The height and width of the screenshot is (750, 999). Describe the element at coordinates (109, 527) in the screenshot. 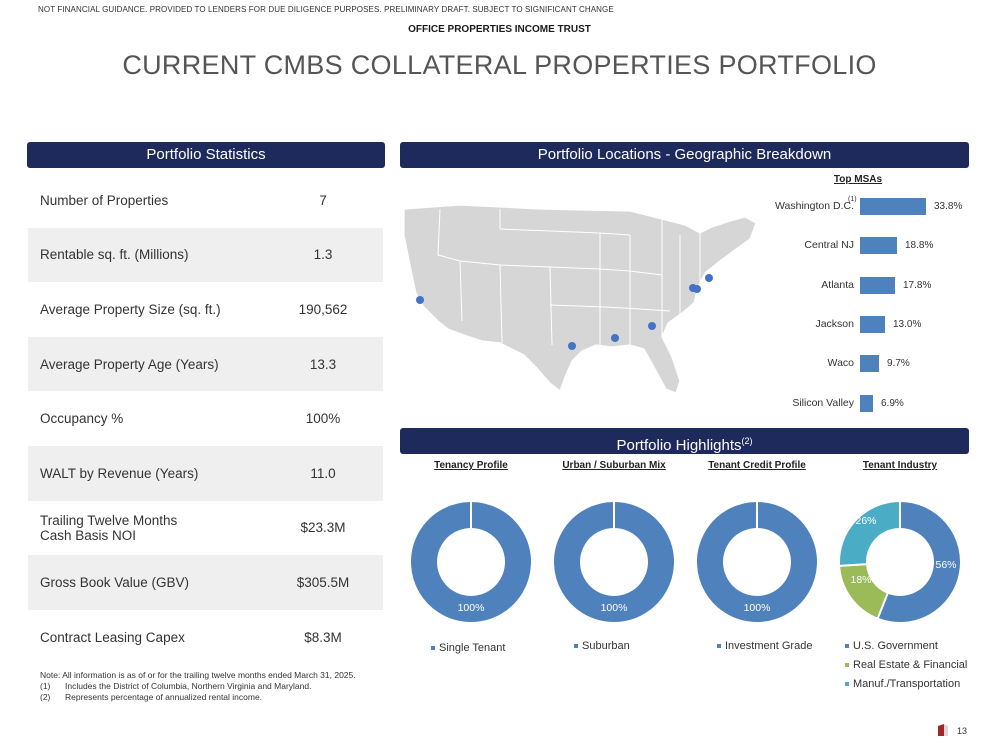

I see `stat-label: Trailing Twelve Months Cash Basis NOI` at that location.